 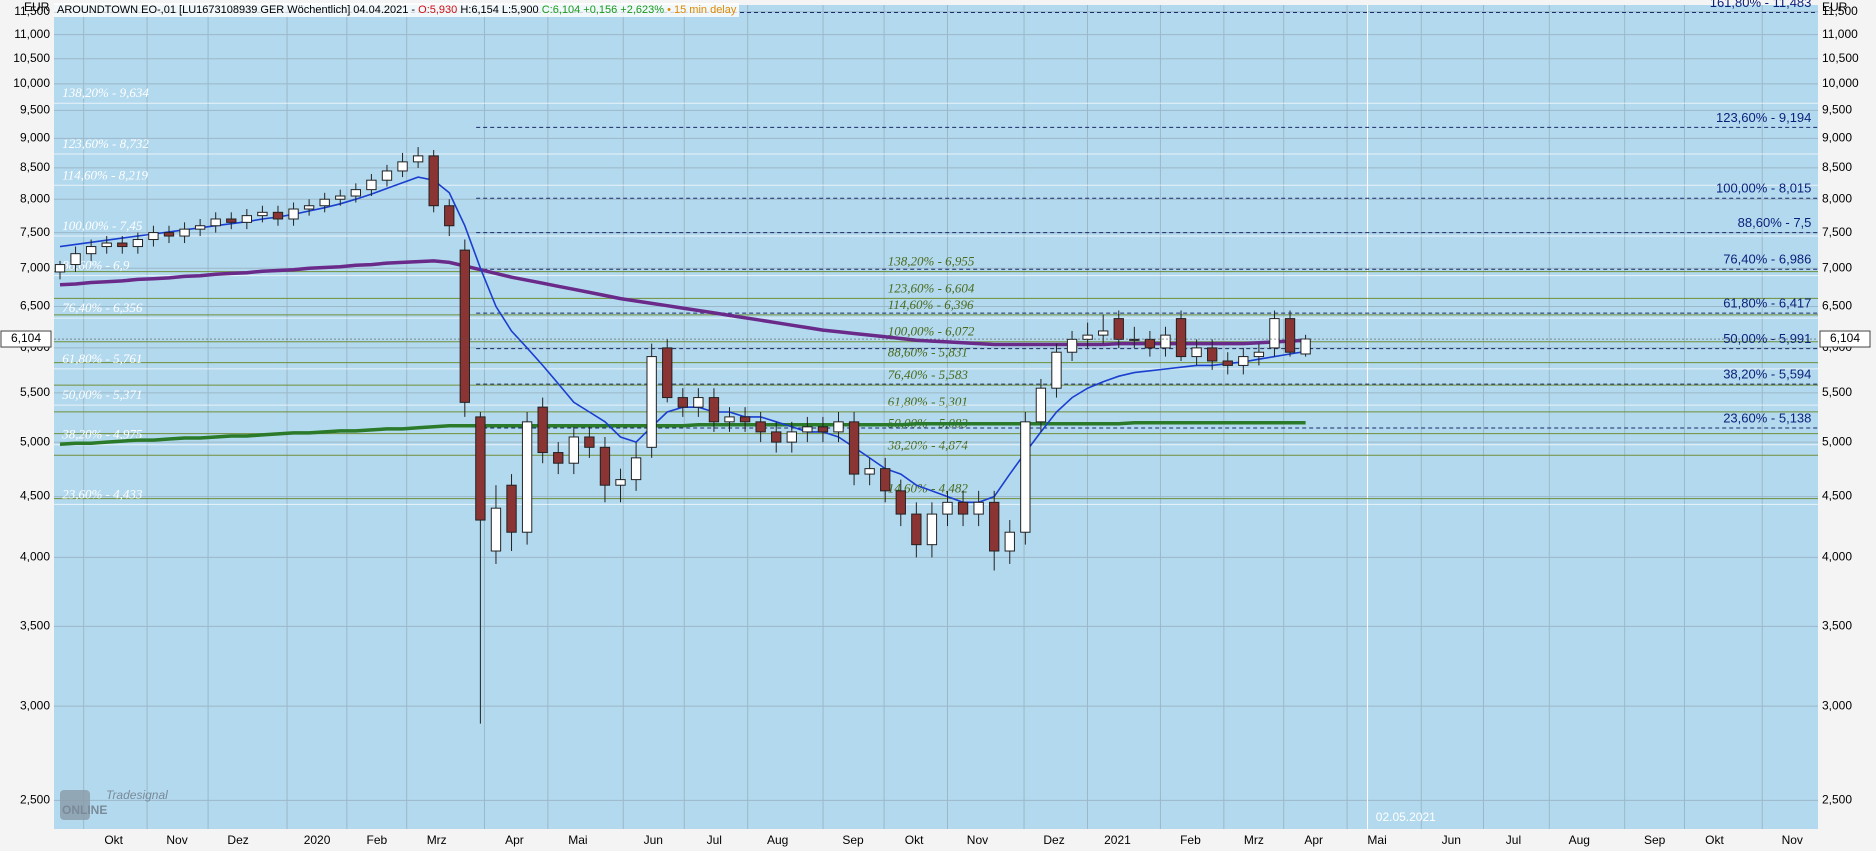 What do you see at coordinates (1837, 232) in the screenshot?
I see `y-tick-label-right: 7,500` at bounding box center [1837, 232].